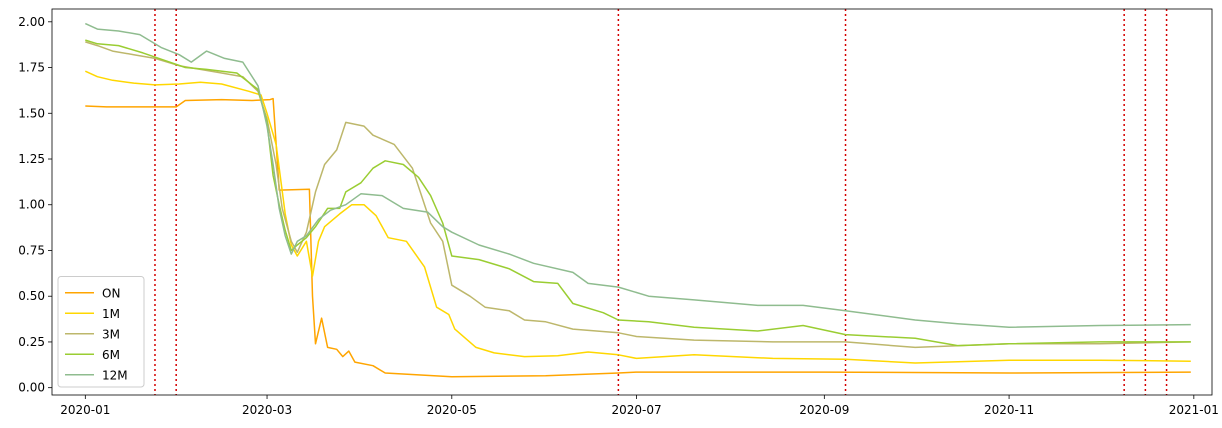  What do you see at coordinates (636, 410) in the screenshot?
I see `x-tick-label: 2020-07` at bounding box center [636, 410].